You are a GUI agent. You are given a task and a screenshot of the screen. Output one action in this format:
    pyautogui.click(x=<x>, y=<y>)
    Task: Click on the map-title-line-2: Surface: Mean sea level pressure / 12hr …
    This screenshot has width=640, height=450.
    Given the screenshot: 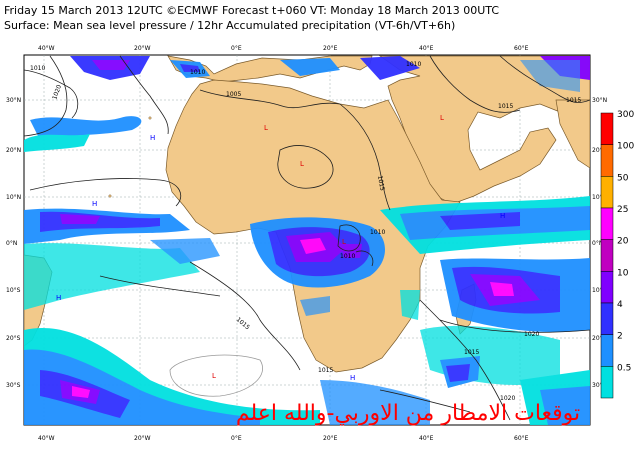 What is the action you would take?
    pyautogui.click(x=230, y=25)
    